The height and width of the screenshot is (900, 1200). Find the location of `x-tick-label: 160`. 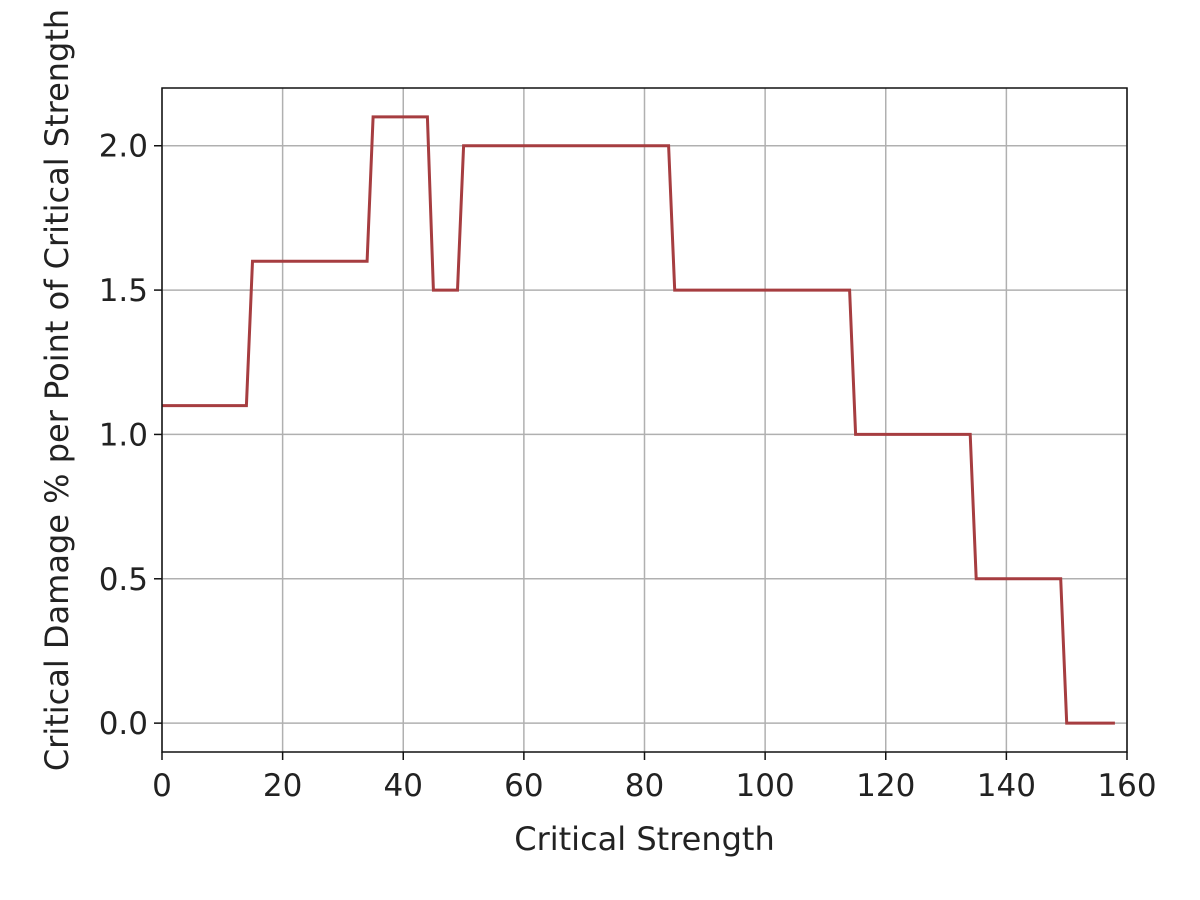

x-tick-label: 160 is located at coordinates (1126, 786).